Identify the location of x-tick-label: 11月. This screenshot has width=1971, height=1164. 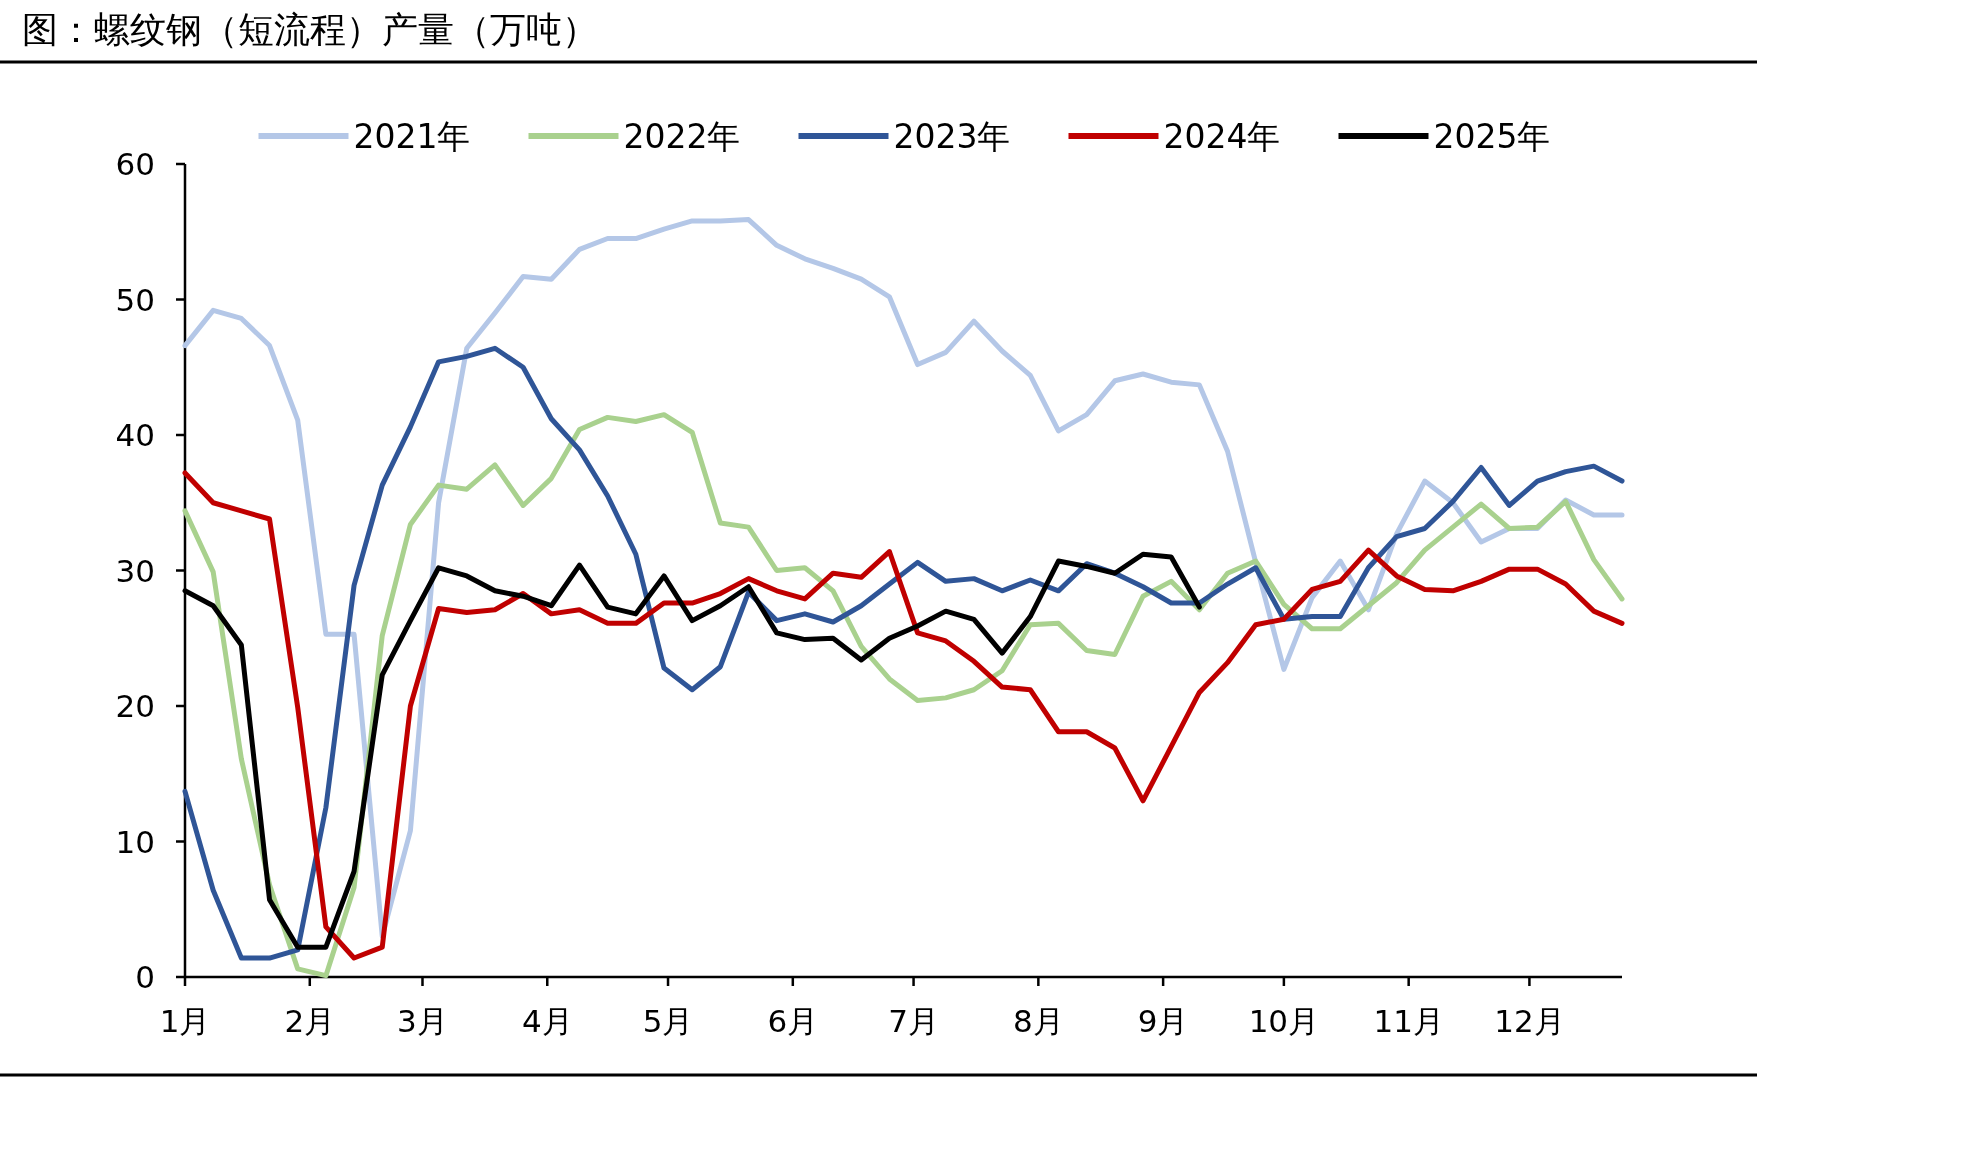
(1408, 1021).